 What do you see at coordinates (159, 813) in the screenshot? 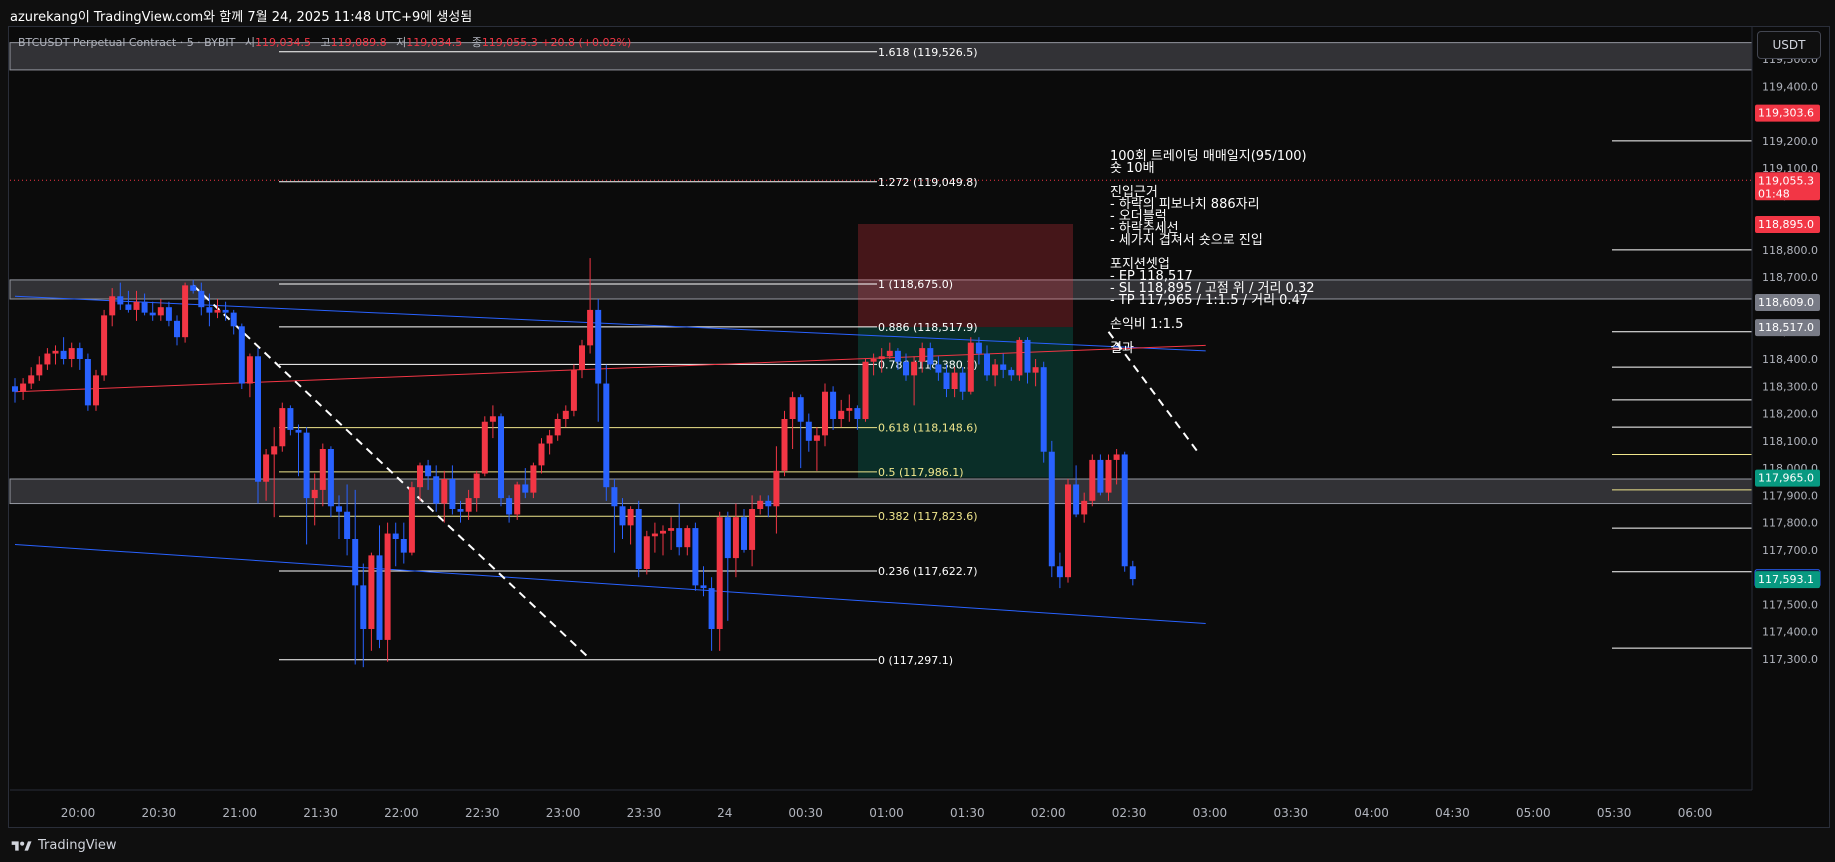
I see `time-tick-1: 20:30` at bounding box center [159, 813].